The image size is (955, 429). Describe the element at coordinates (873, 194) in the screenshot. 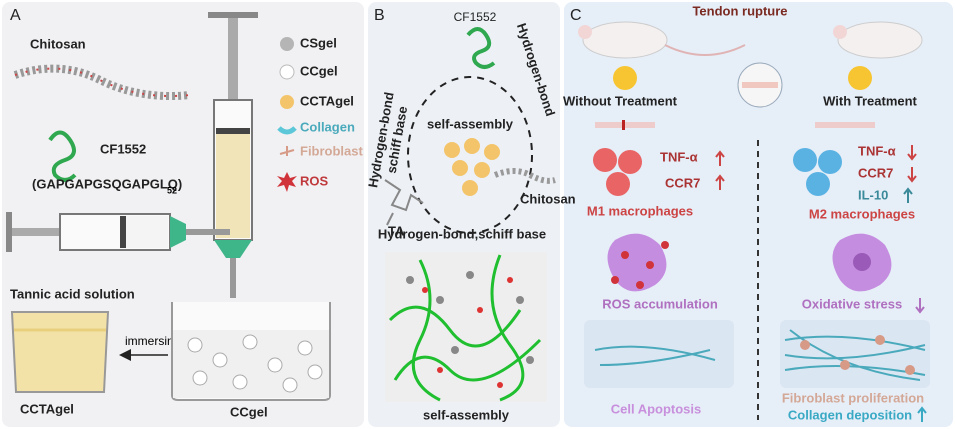

I see `marker: IL-10` at that location.